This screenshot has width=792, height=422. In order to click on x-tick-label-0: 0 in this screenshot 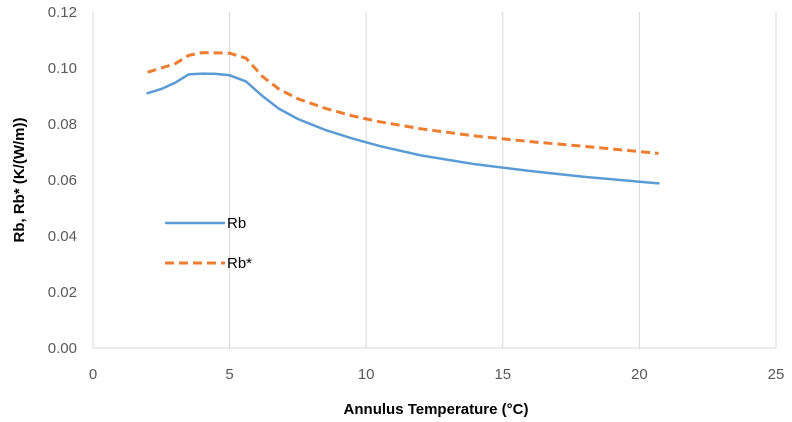, I will do `click(93, 374)`.